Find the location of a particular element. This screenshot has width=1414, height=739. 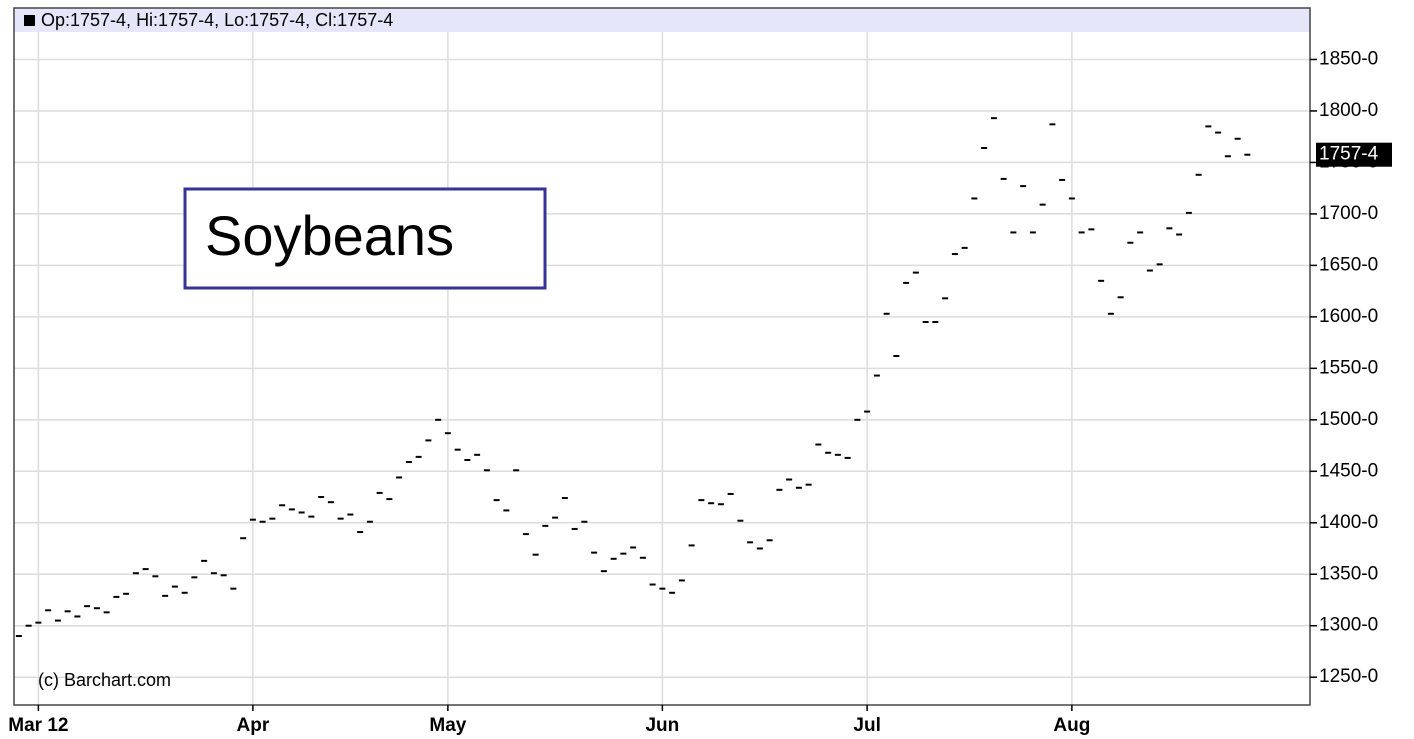

annotation: Soybeans is located at coordinates (329, 235).